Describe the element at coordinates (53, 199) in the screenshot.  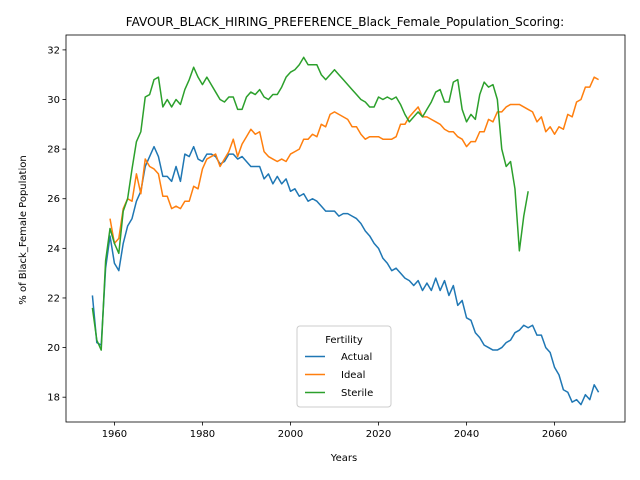
I see `y-tick-label: 26` at that location.